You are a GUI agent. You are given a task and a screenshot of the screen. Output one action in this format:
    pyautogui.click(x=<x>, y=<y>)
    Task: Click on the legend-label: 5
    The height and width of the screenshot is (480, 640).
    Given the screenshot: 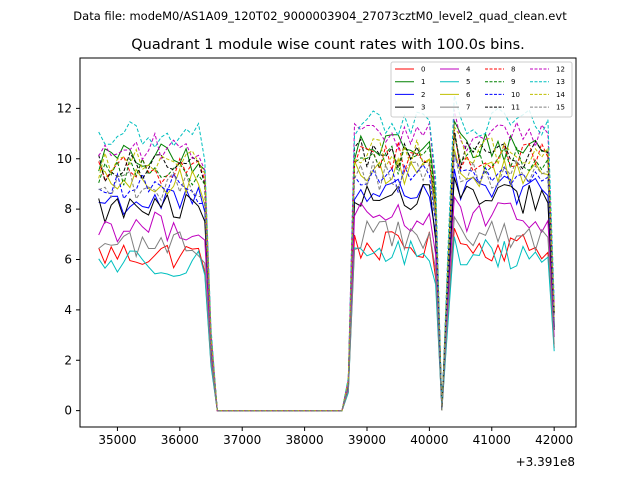 What is the action you would take?
    pyautogui.click(x=468, y=82)
    